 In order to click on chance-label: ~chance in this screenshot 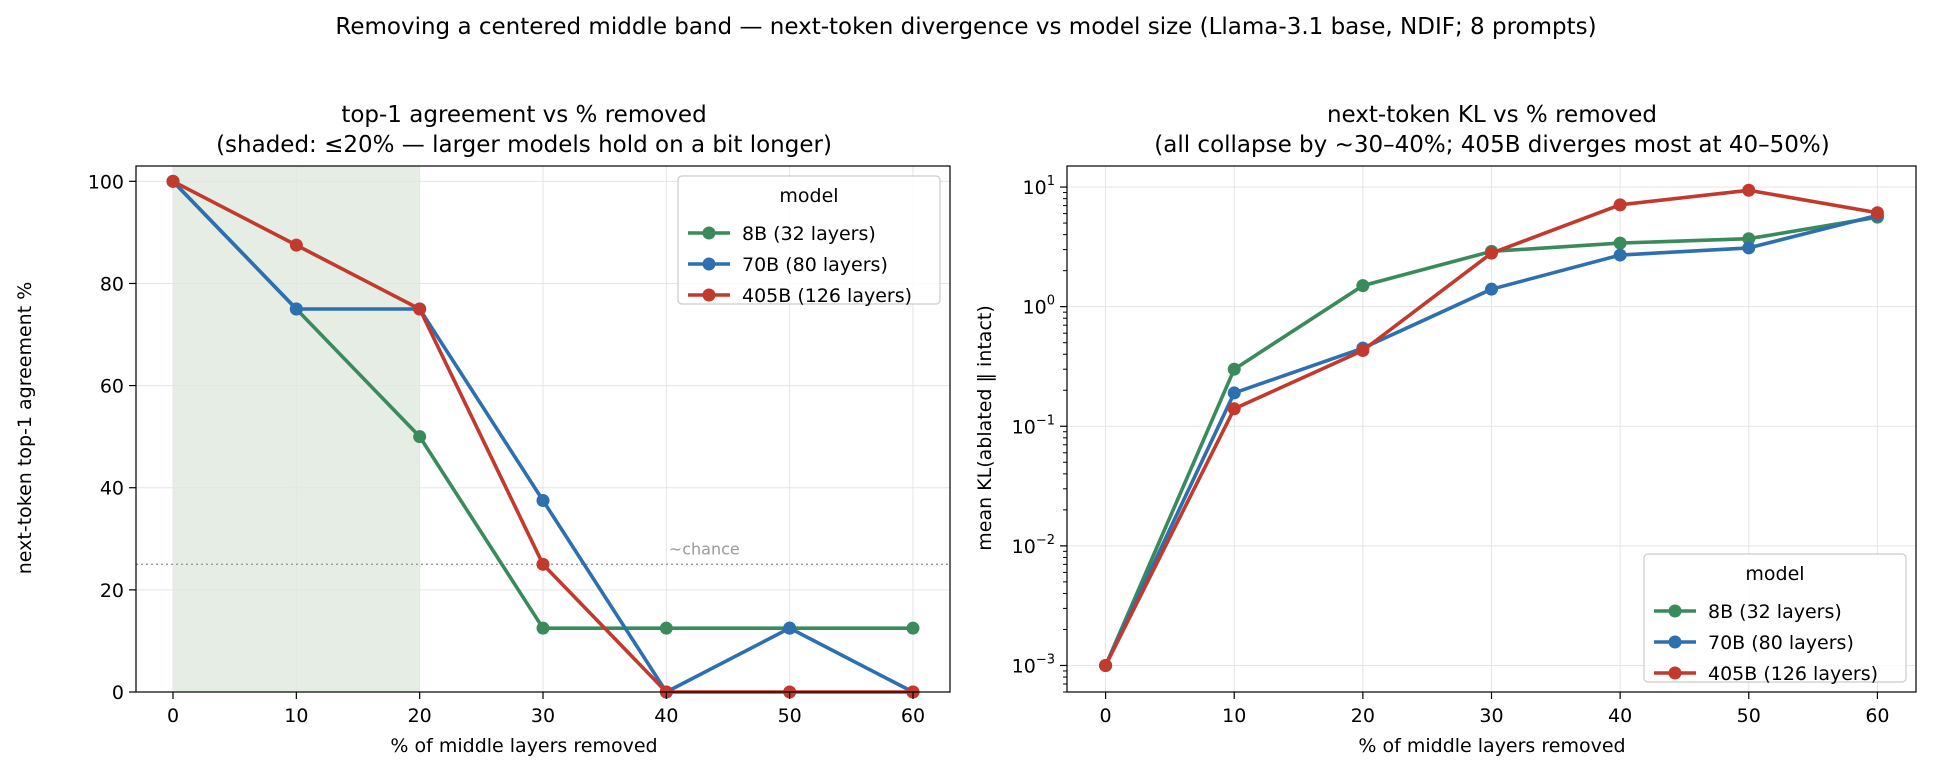, I will do `click(704, 548)`.